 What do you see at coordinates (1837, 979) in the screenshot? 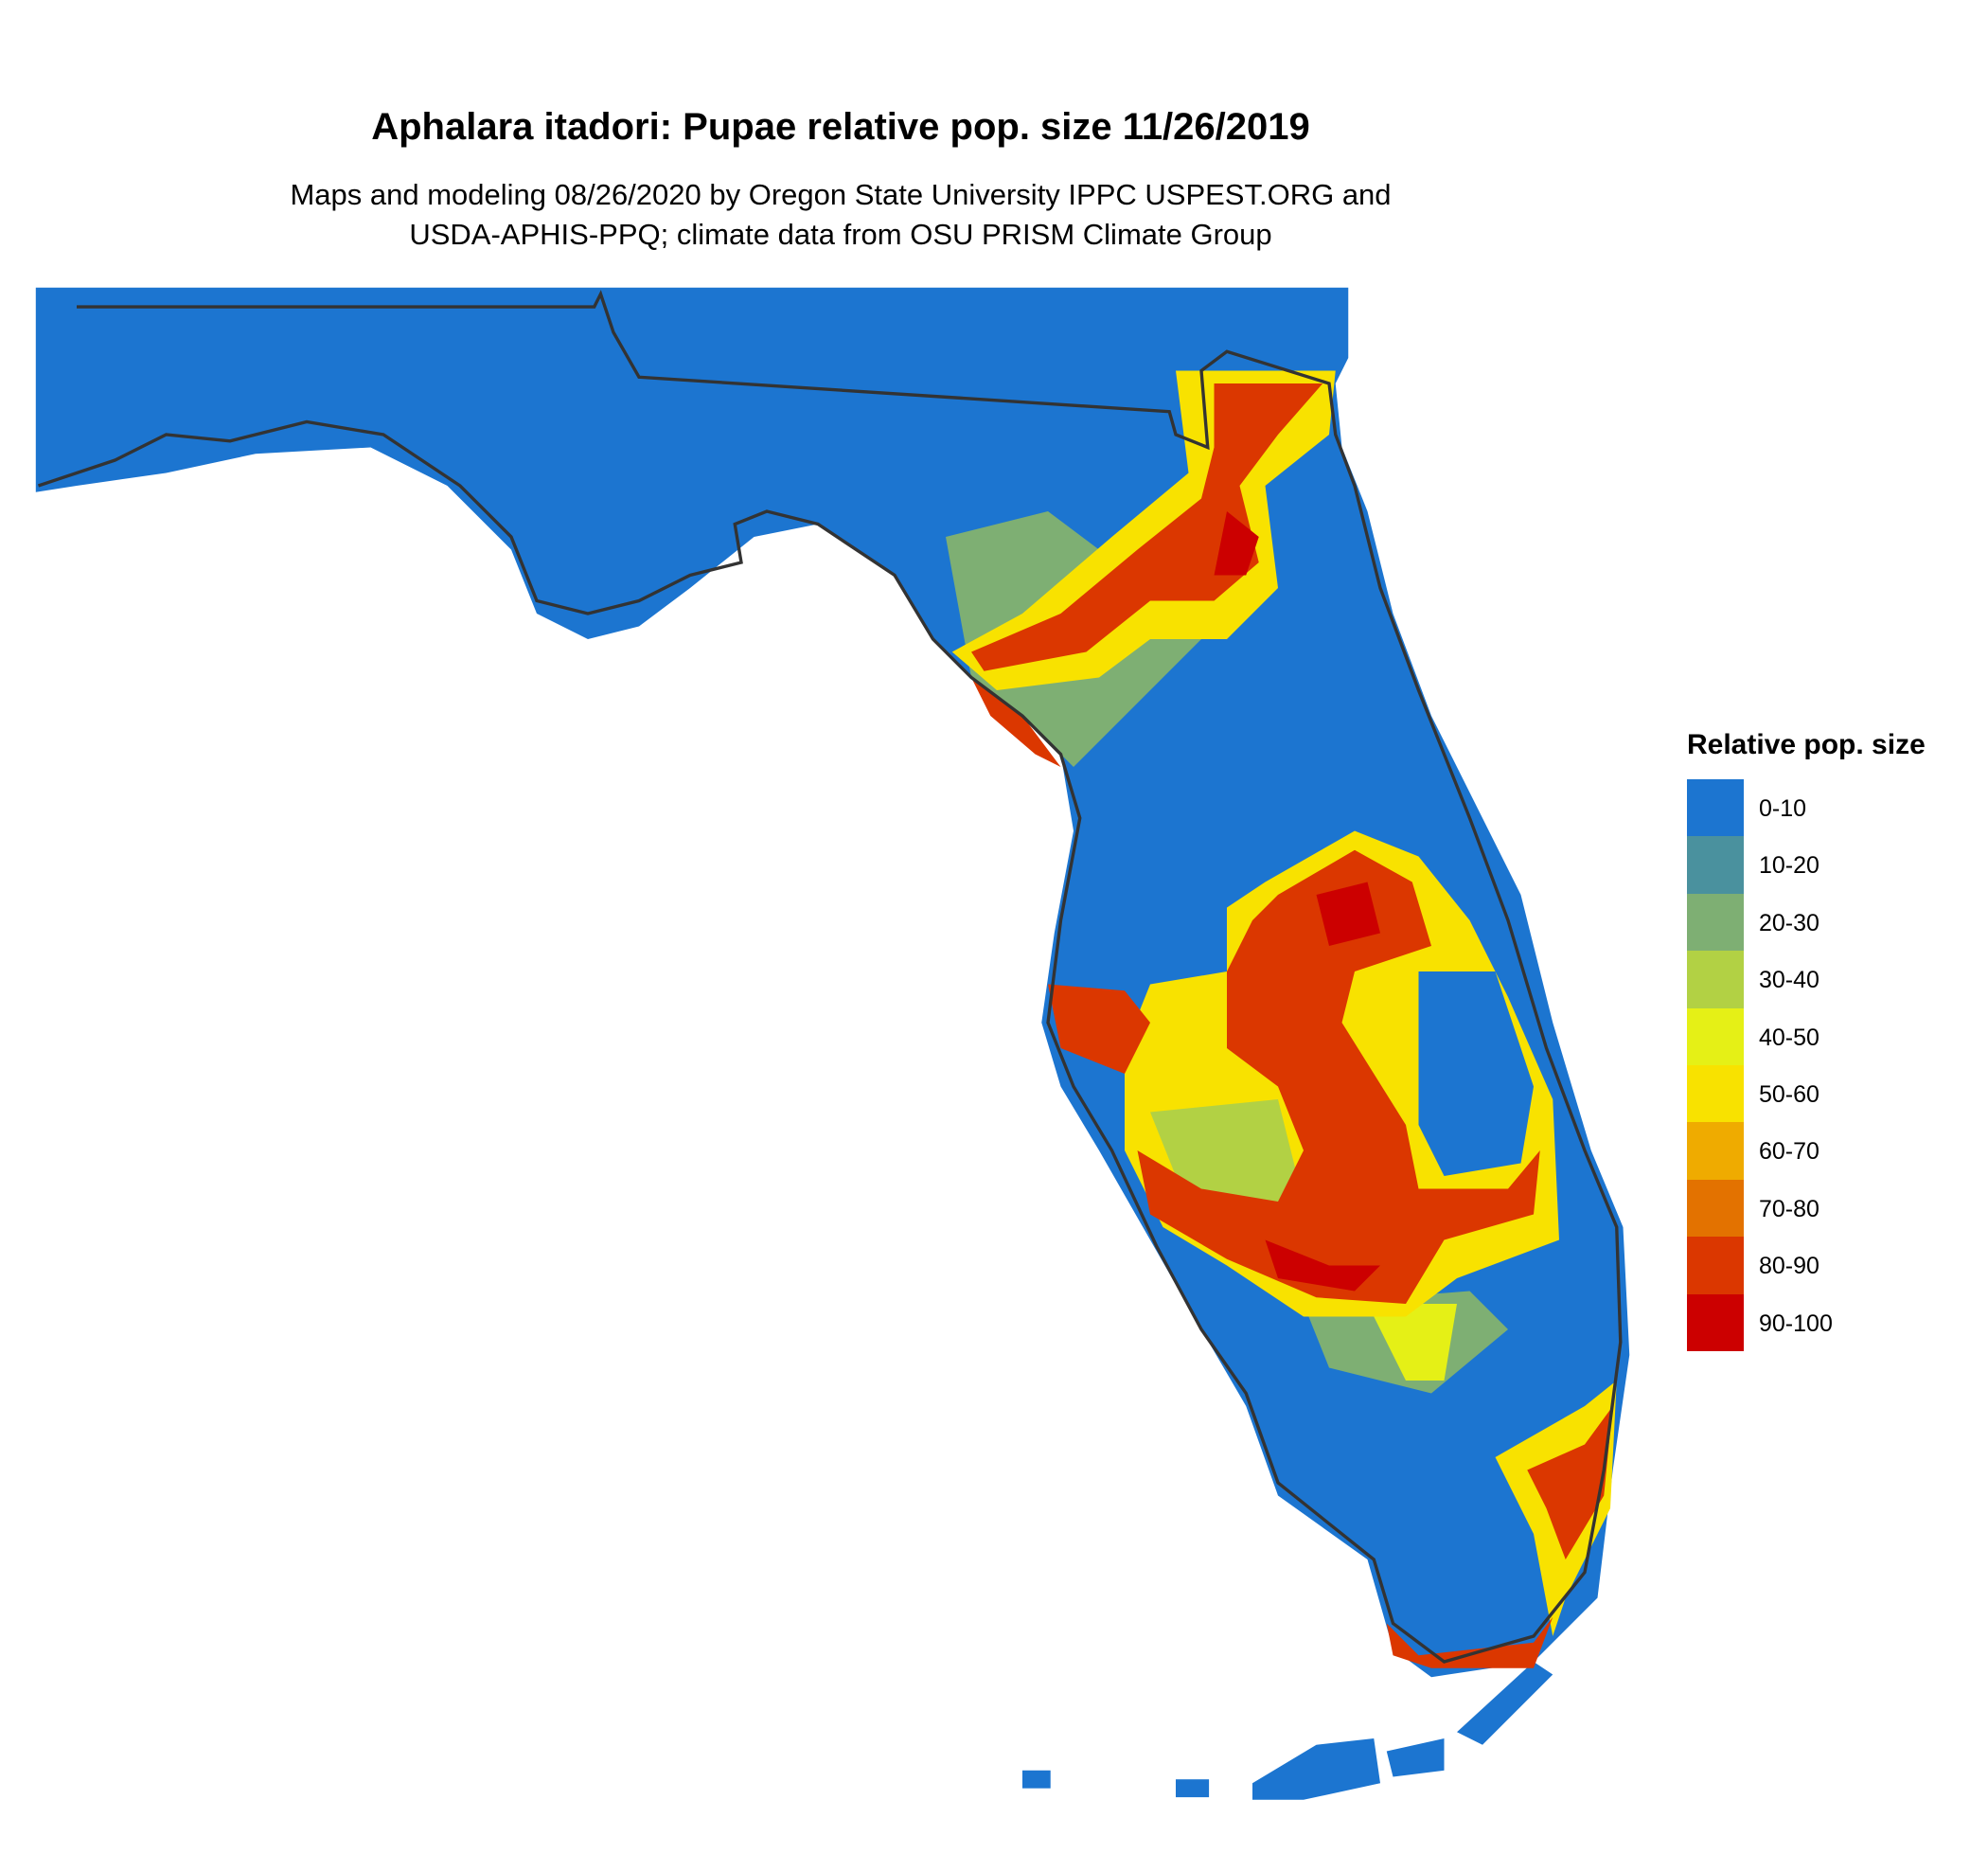
I see `legend-item: 30-40` at bounding box center [1837, 979].